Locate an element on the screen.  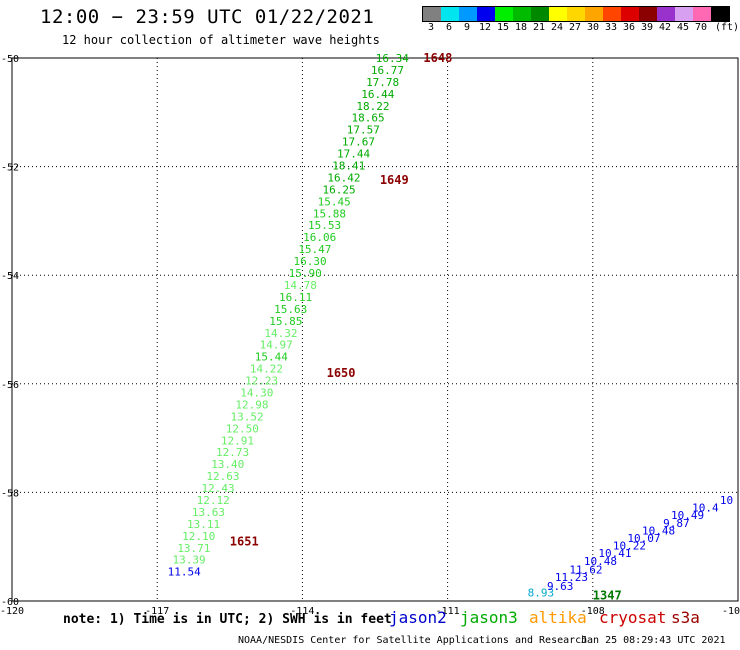
time-label: 1649 is located at coordinates (394, 180).